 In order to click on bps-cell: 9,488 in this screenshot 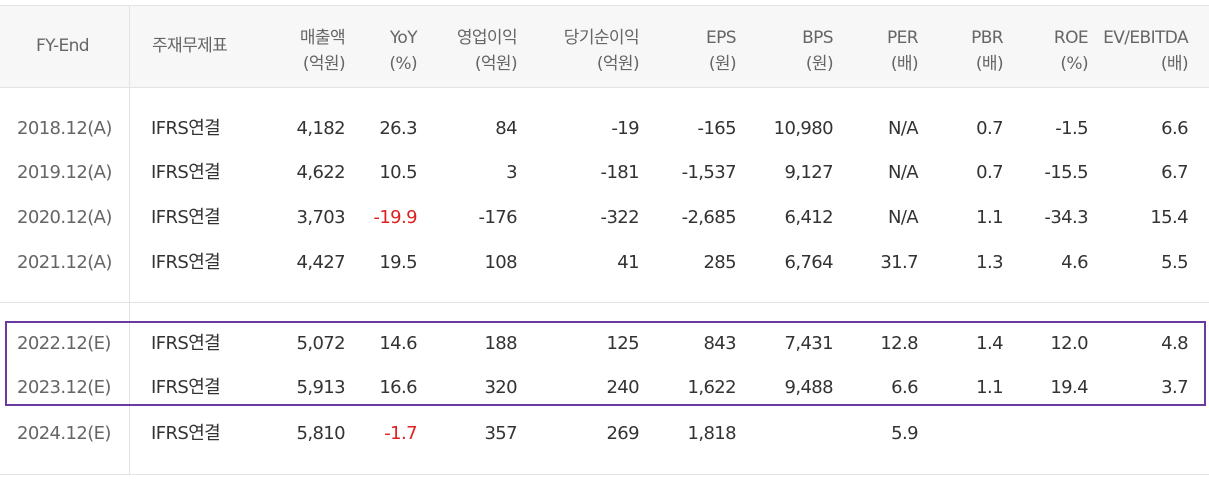, I will do `click(808, 387)`.